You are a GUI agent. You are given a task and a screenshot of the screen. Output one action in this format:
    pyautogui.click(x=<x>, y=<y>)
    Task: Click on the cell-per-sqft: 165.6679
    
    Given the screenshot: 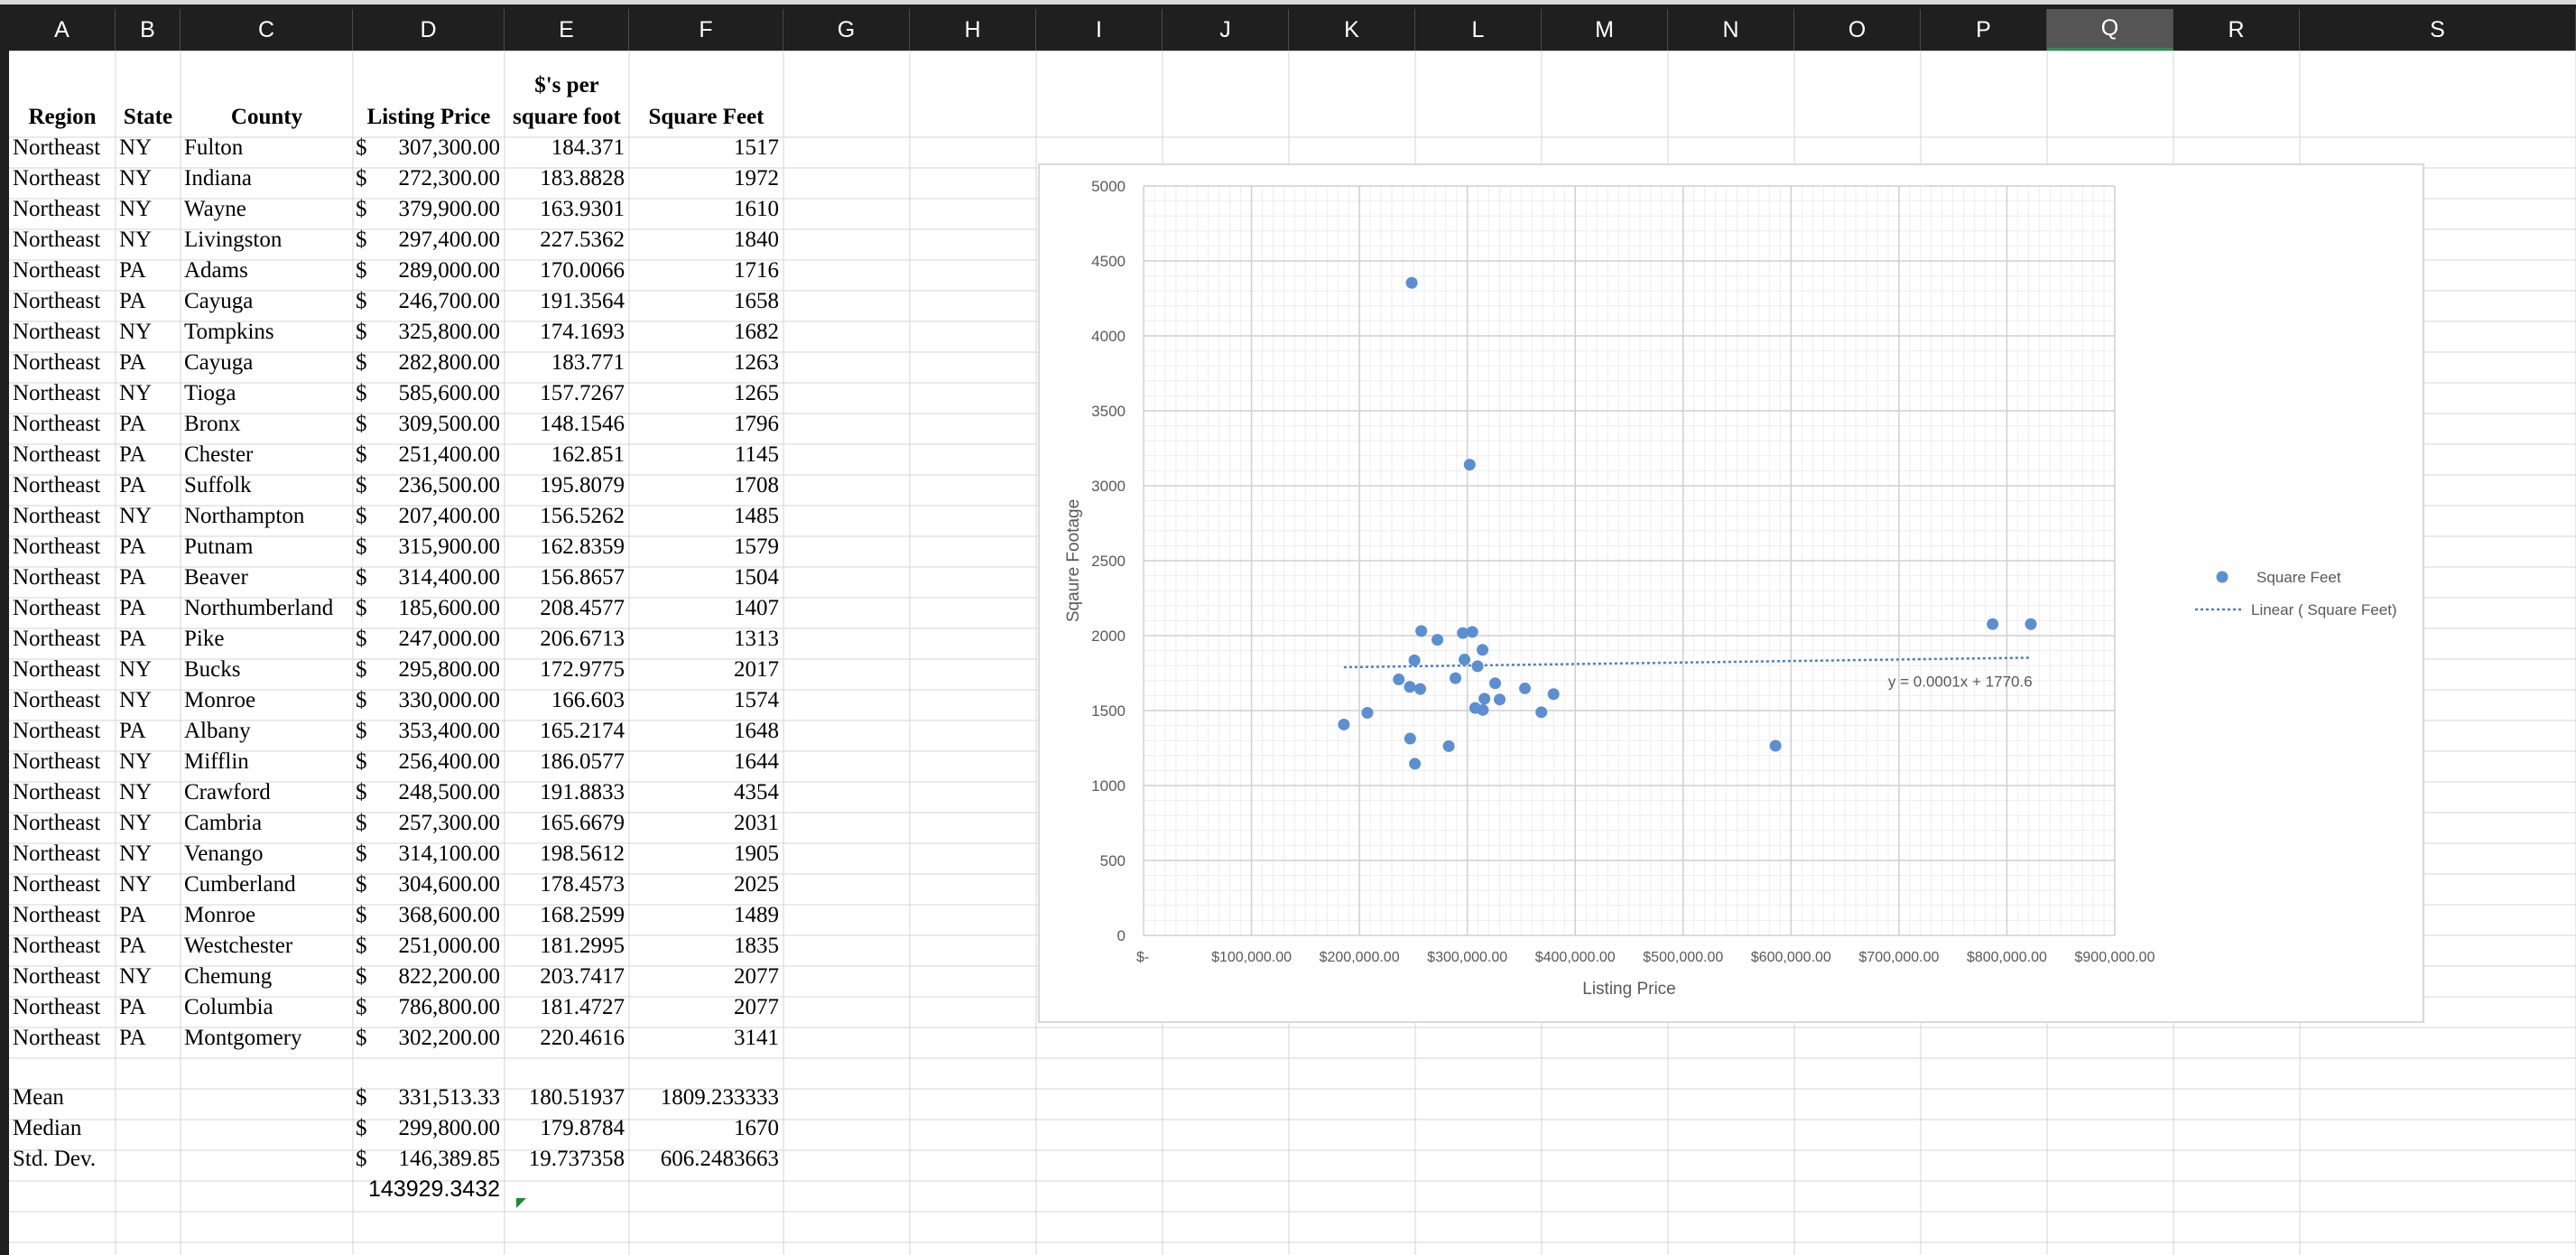 What is the action you would take?
    pyautogui.click(x=582, y=823)
    